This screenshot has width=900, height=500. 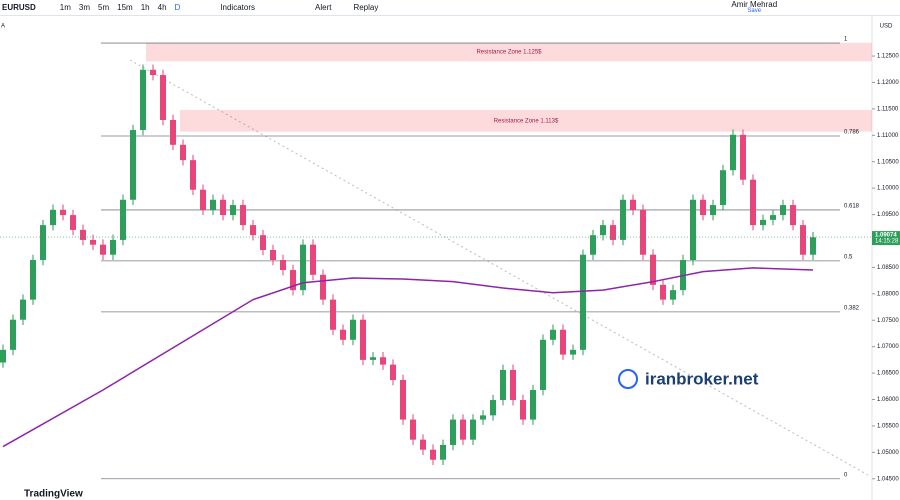 What do you see at coordinates (65, 7) in the screenshot?
I see `interval: 1m` at bounding box center [65, 7].